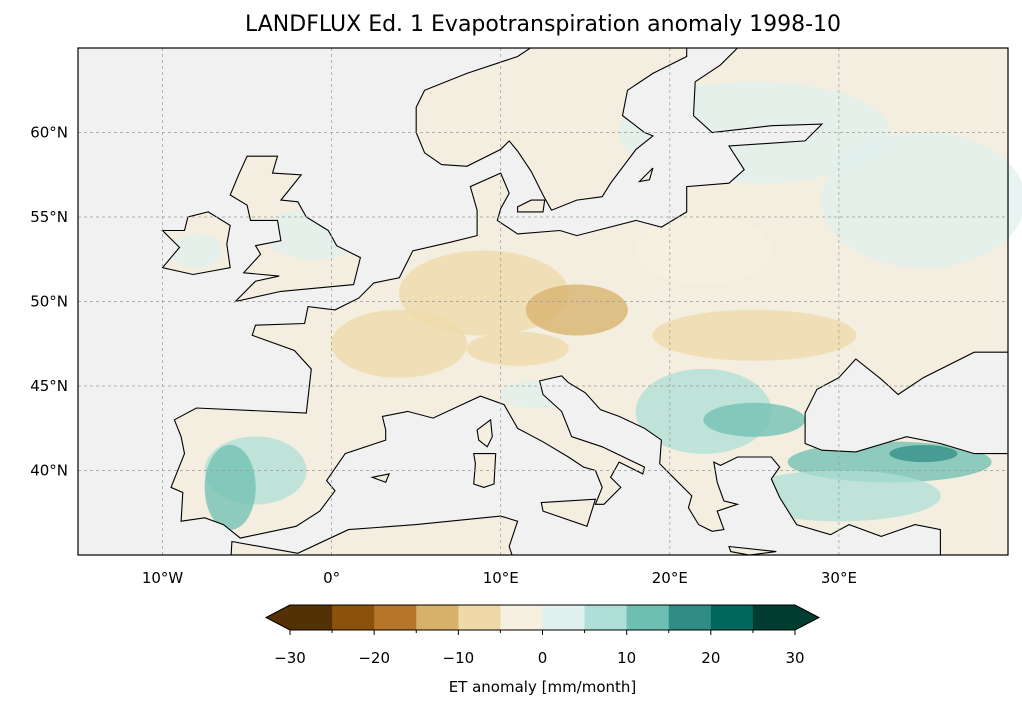 Image resolution: width=1022 pixels, height=710 pixels. I want to click on coastline-gotland, so click(645, 175).